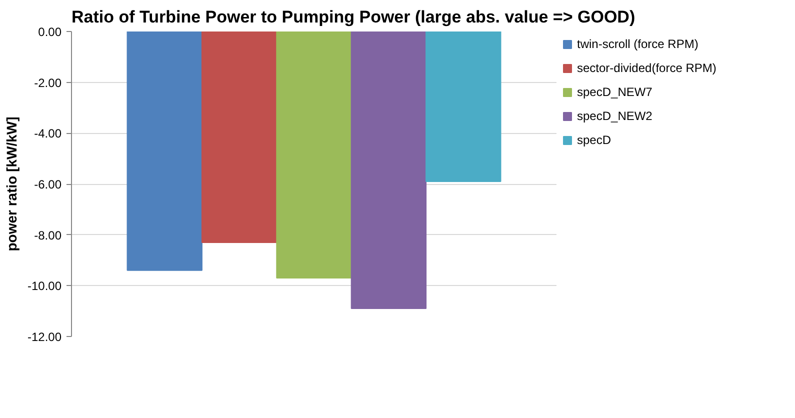 The image size is (795, 418). Describe the element at coordinates (48, 185) in the screenshot. I see `y-tick-label: -6.00` at that location.